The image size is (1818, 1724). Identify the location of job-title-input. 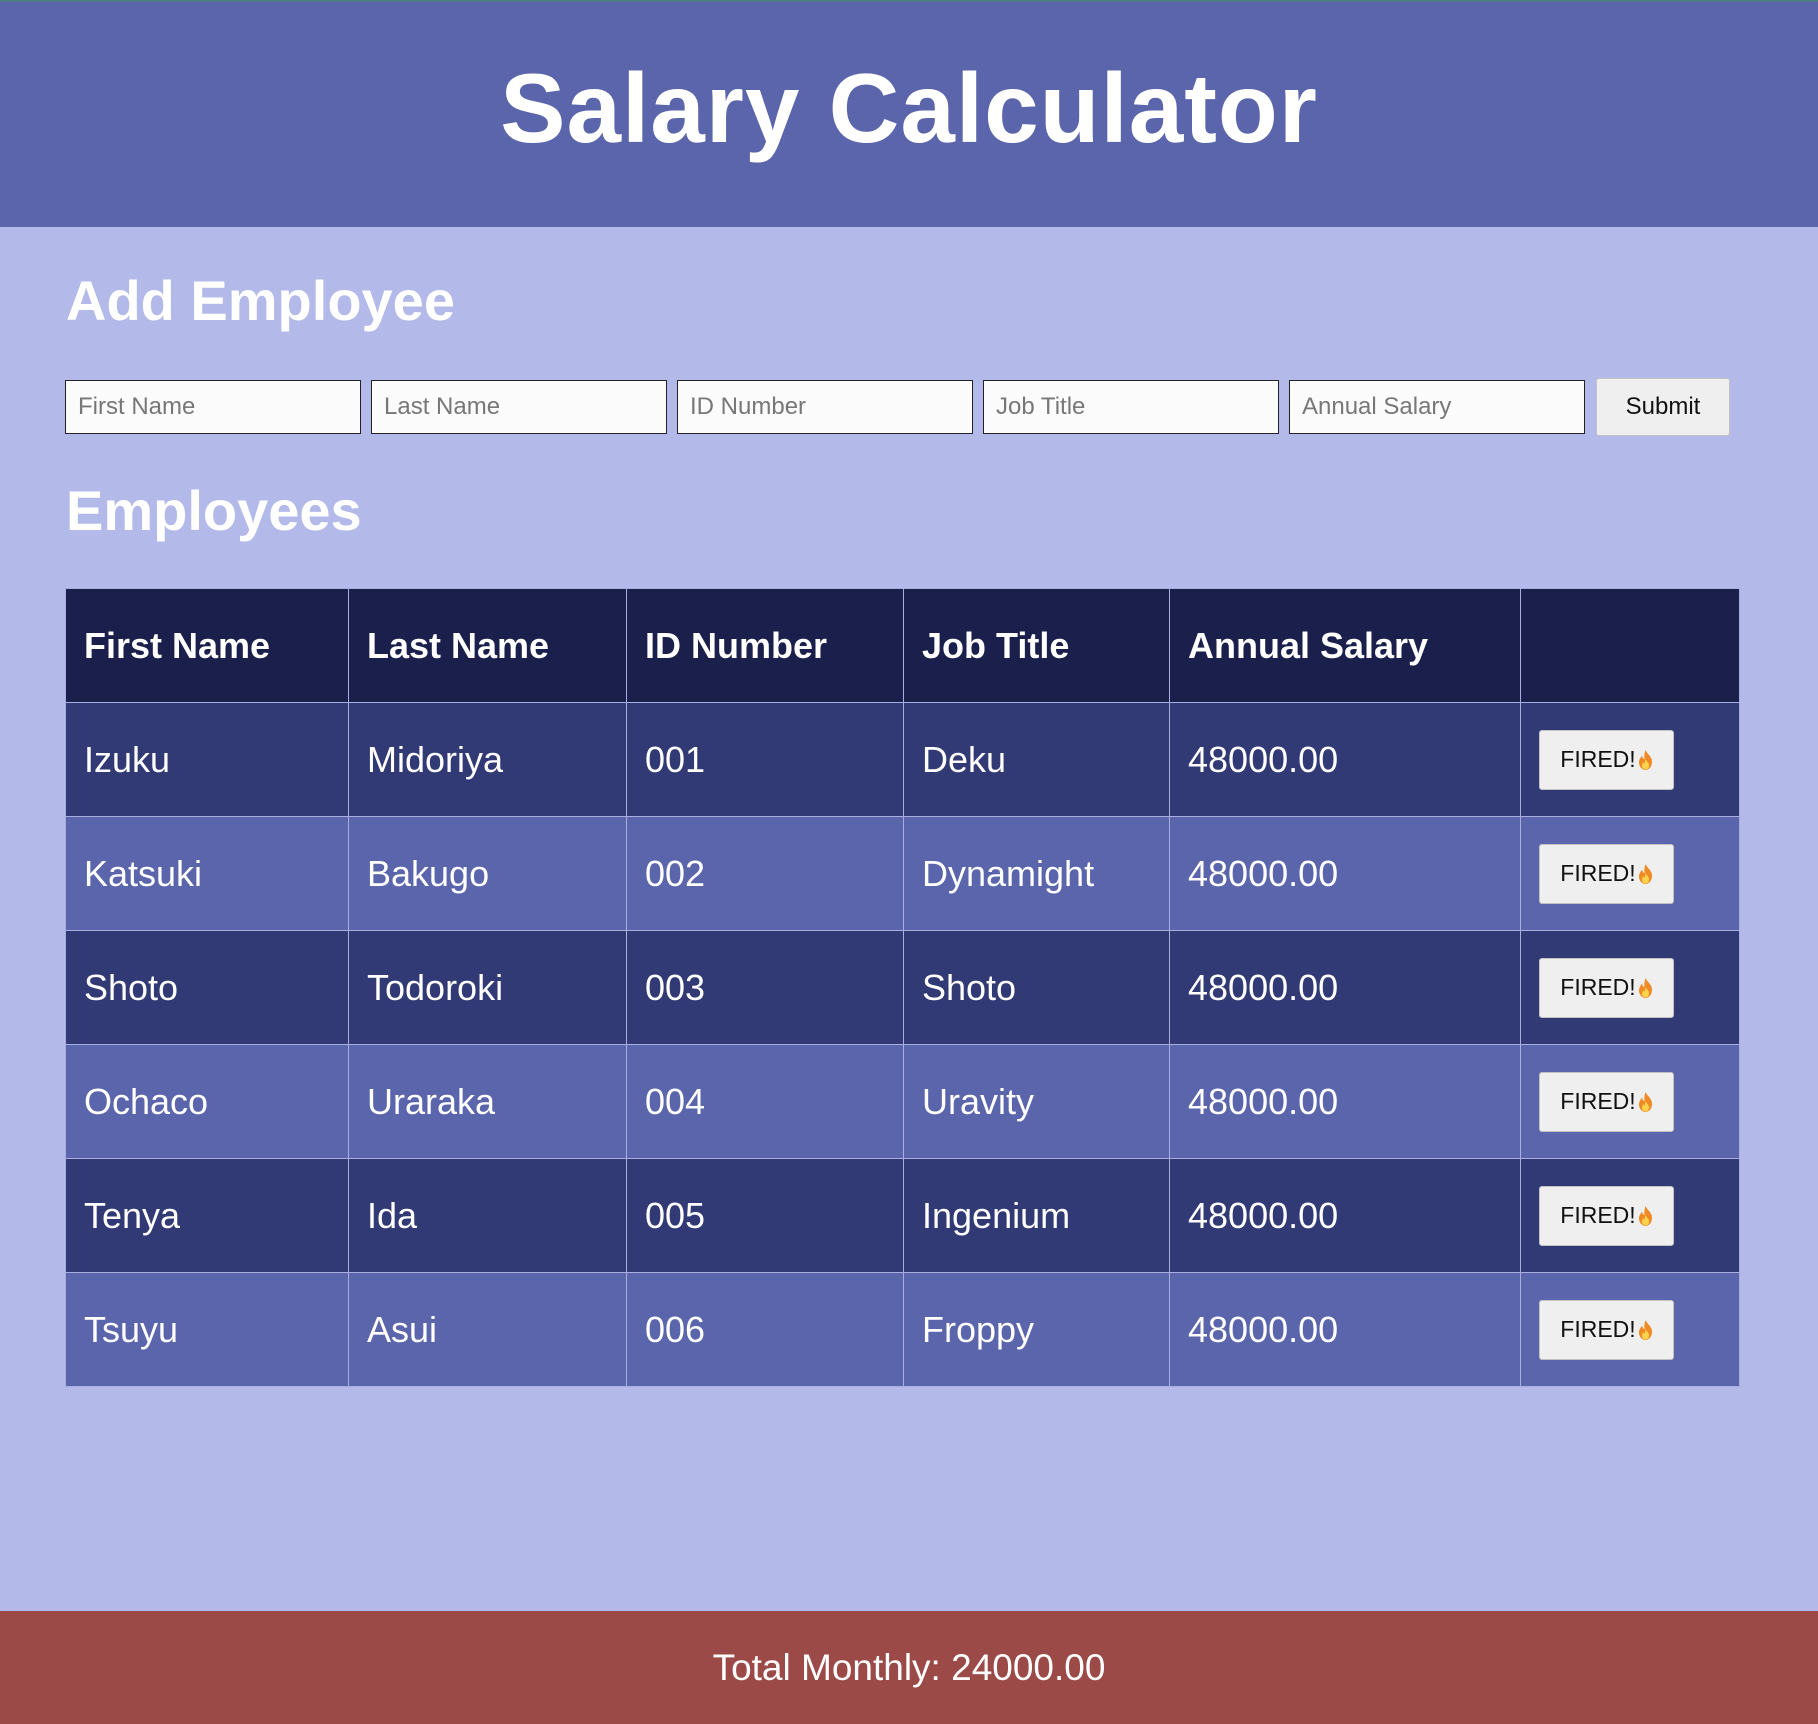
(1131, 407).